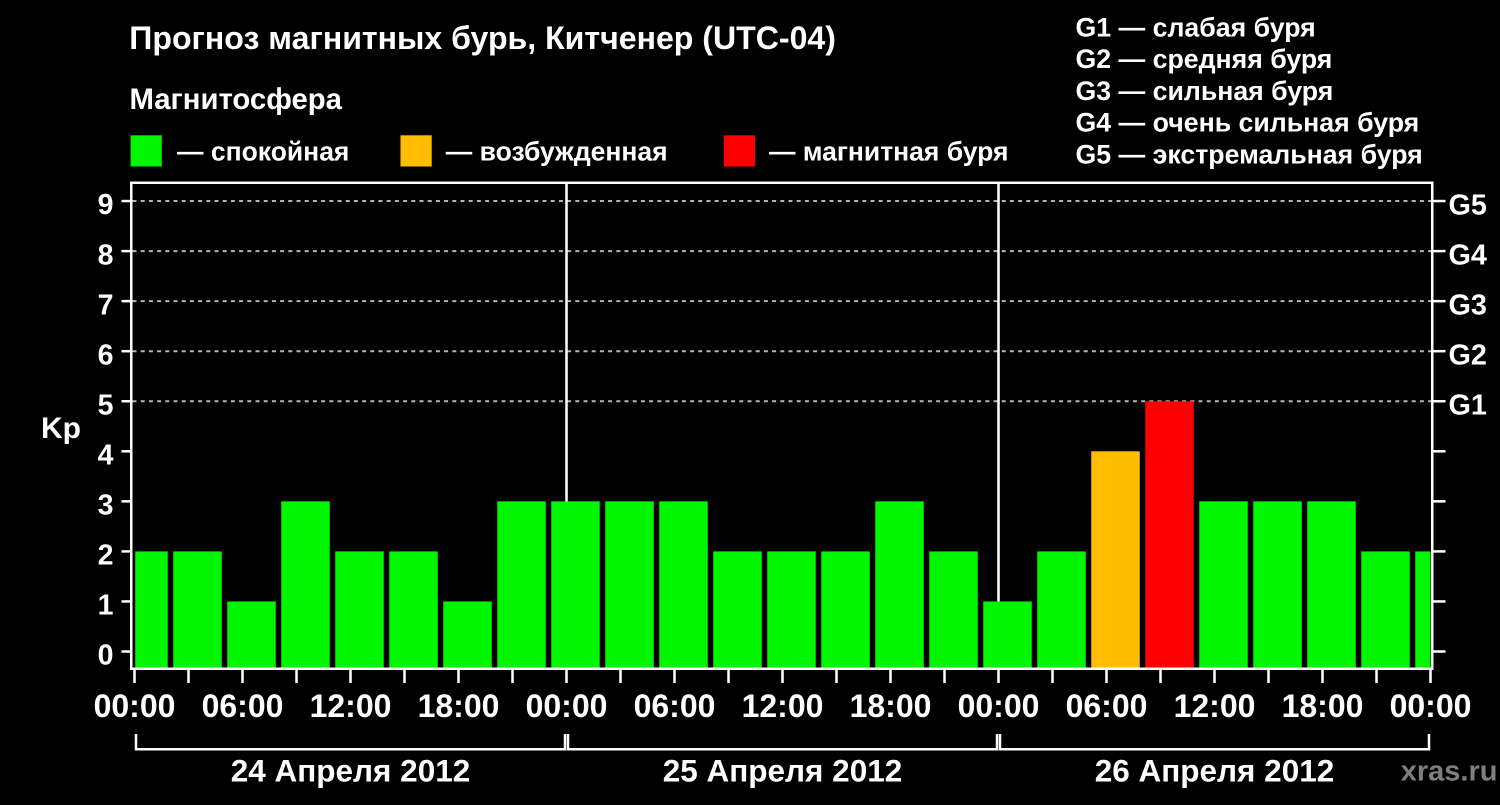  Describe the element at coordinates (1248, 123) in the screenshot. I see `svg-text: G4 — очень сильная буря` at that location.